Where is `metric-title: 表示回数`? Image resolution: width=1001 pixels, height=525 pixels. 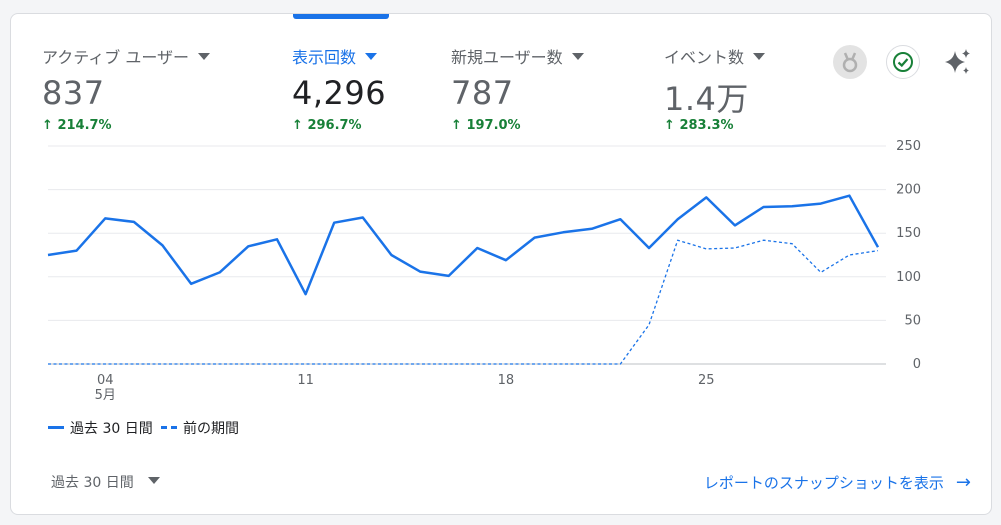 metric-title: 表示回数 is located at coordinates (335, 56).